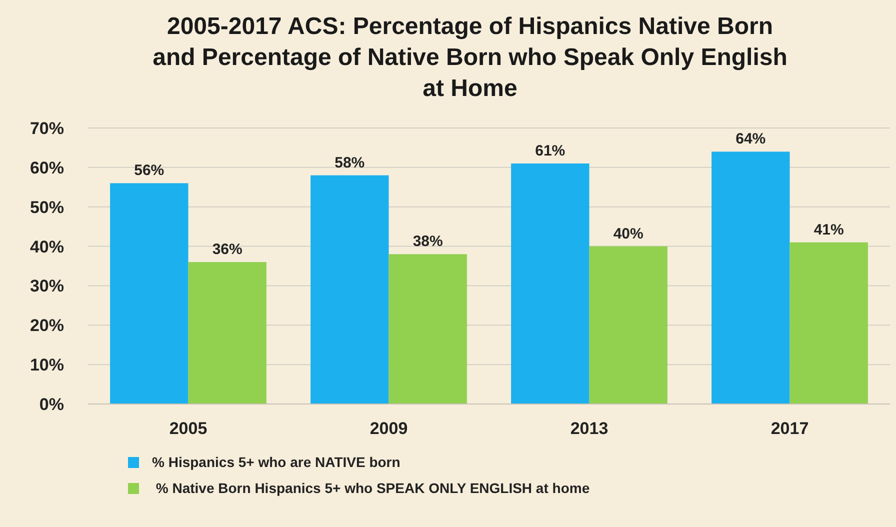  What do you see at coordinates (47, 168) in the screenshot?
I see `y-tick-label: 60%` at bounding box center [47, 168].